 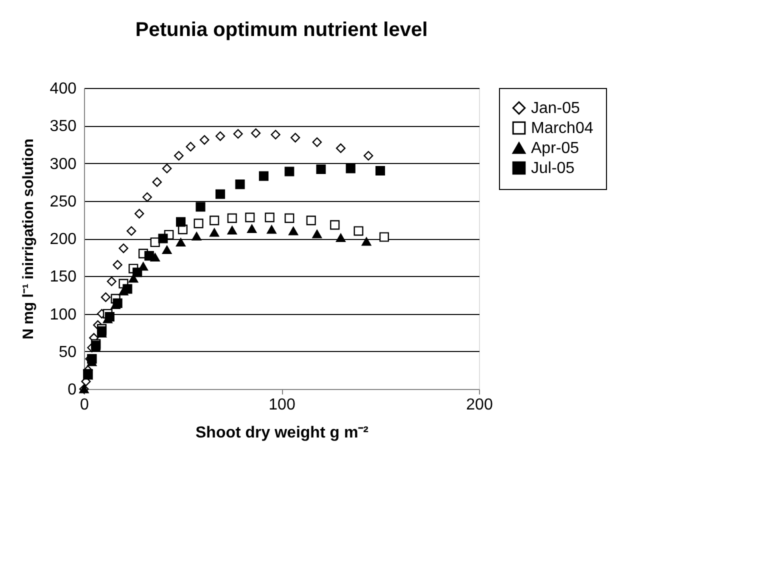 What do you see at coordinates (63, 164) in the screenshot?
I see `y-tick-label: 300` at bounding box center [63, 164].